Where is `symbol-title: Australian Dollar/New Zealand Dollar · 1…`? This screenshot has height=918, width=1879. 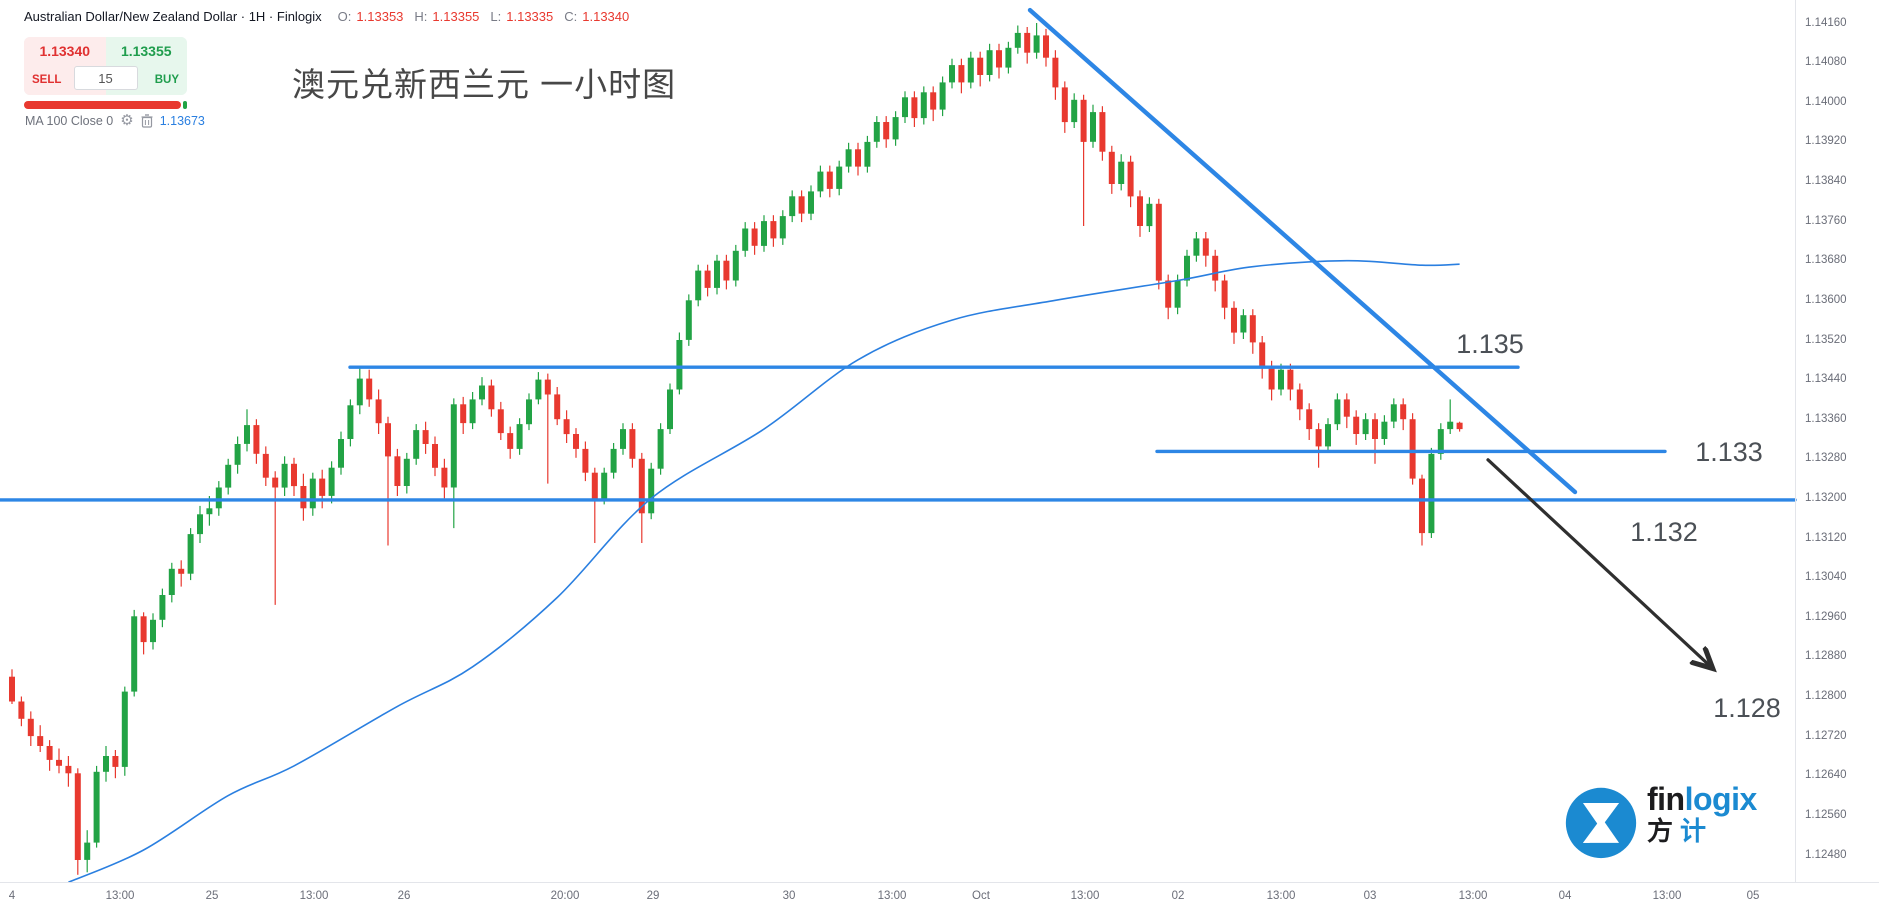
symbol-title: Australian Dollar/New Zealand Dollar · 1… is located at coordinates (173, 16).